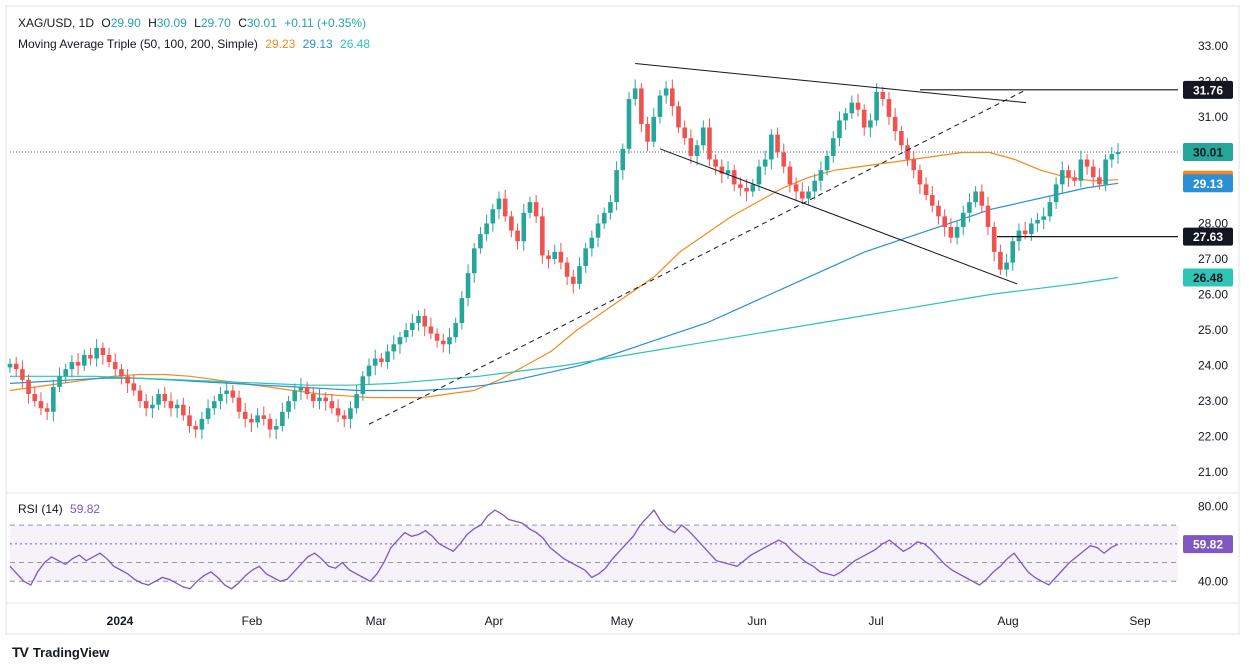 This screenshot has height=670, width=1249. Describe the element at coordinates (317, 44) in the screenshot. I see `ma100-value: 29.13` at that location.